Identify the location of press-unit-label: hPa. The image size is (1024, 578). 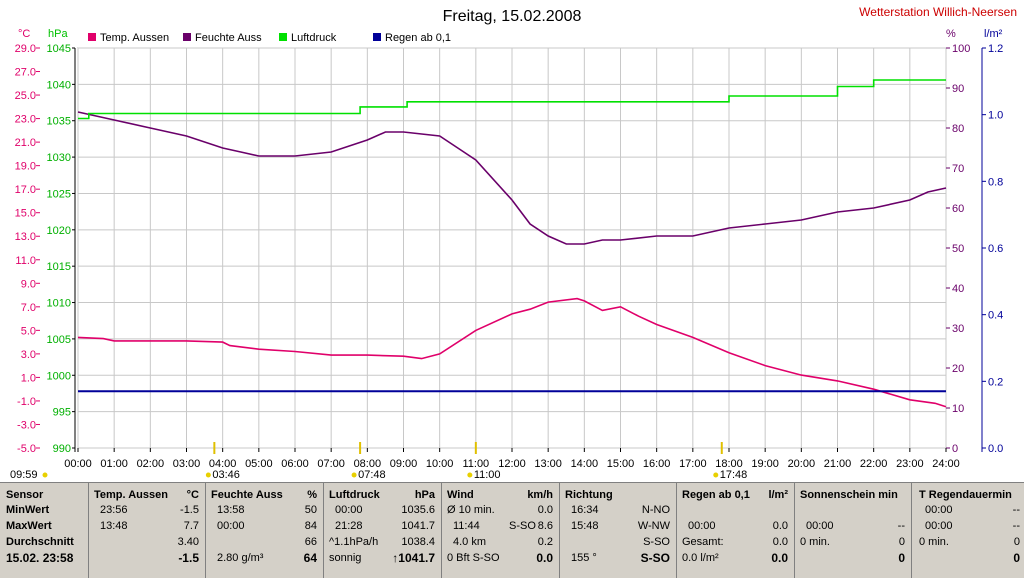
(58, 34).